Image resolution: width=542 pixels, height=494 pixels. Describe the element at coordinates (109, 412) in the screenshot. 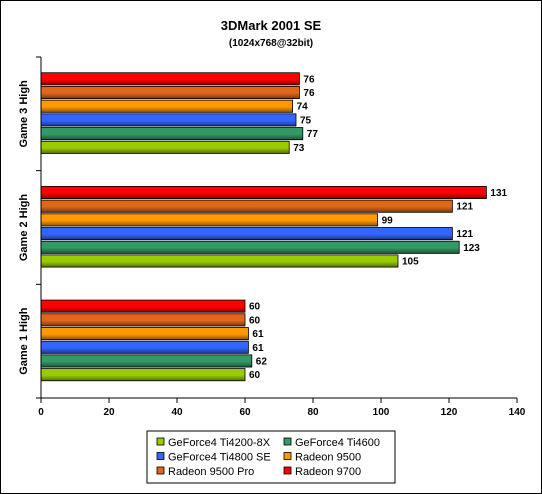

I see `x-tick-label: 20` at that location.